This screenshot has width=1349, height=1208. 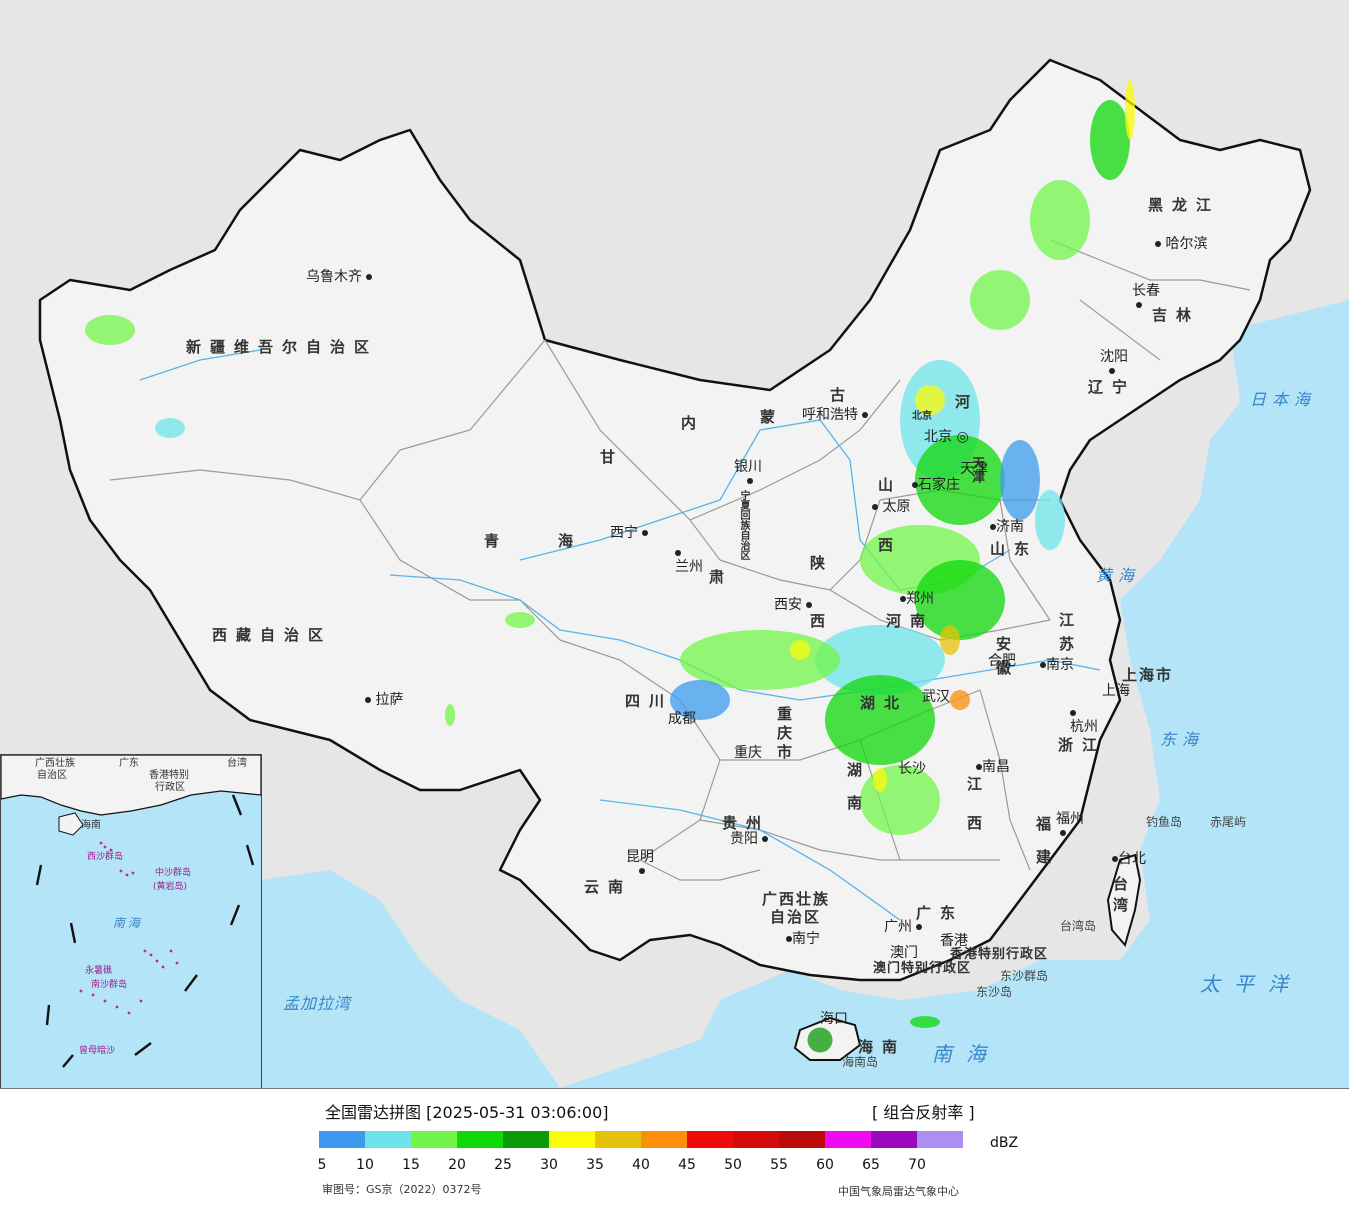 What do you see at coordinates (954, 941) in the screenshot?
I see `city-hongkong: 香港` at bounding box center [954, 941].